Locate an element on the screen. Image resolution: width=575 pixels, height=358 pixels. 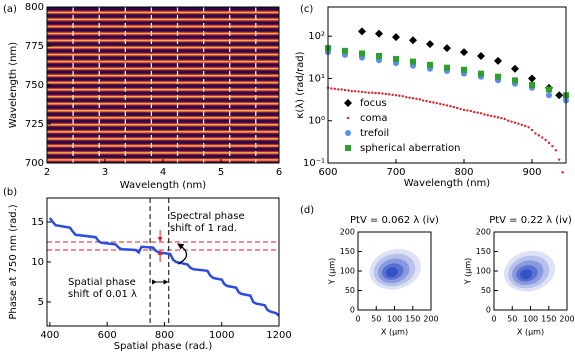
y-tick-label: 775 is located at coordinates (34, 46).